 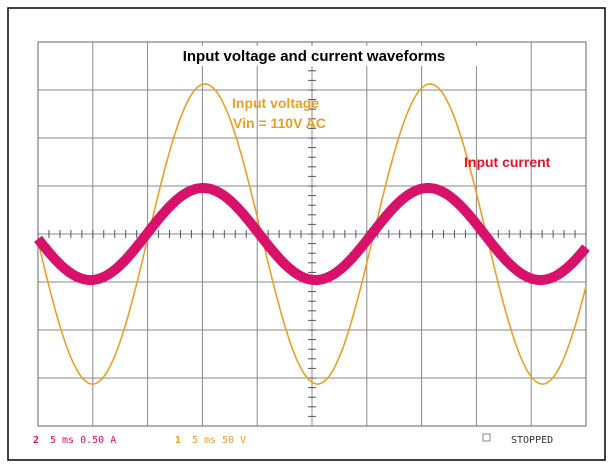 I want to click on voltage-spec: Vin = 110V AC, so click(x=279, y=123).